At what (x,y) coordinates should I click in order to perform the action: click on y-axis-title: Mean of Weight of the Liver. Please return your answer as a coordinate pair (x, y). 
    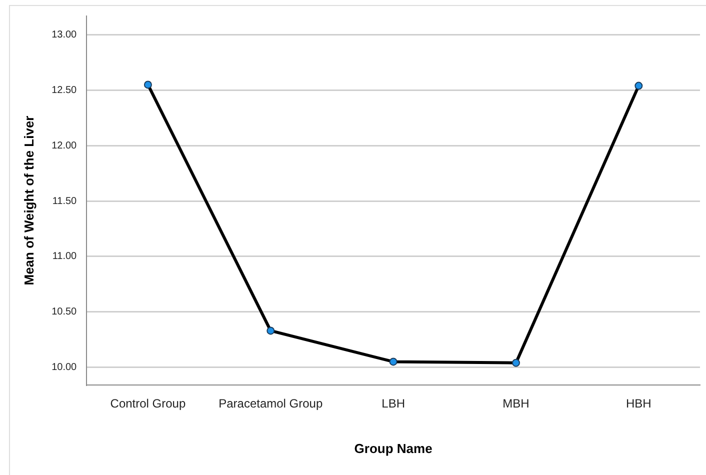
    Looking at the image, I should click on (28, 201).